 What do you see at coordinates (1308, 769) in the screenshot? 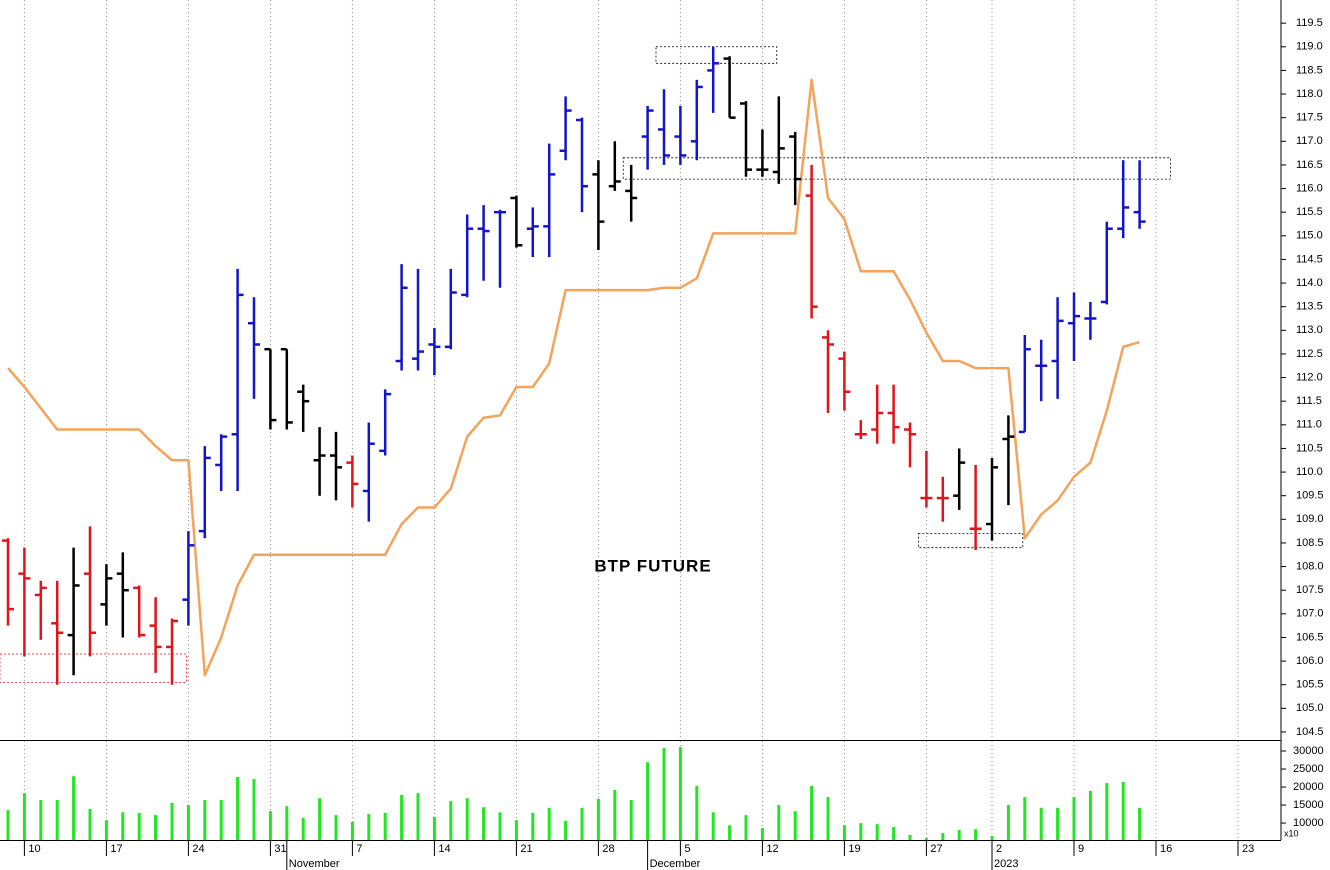
I see `y-tick-label: 25000` at bounding box center [1308, 769].